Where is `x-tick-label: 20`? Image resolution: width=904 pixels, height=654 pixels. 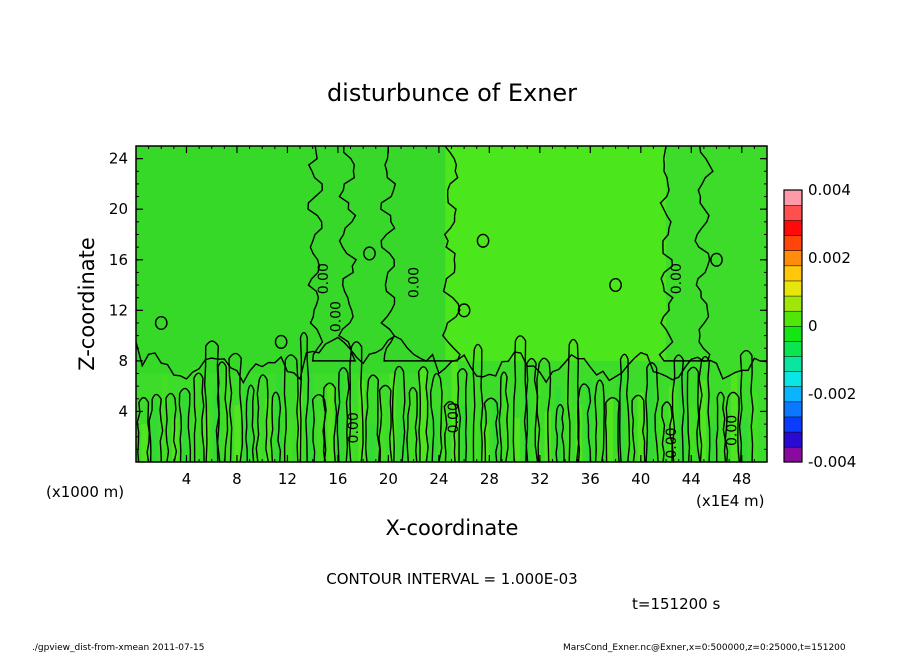 x-tick-label: 20 is located at coordinates (388, 479).